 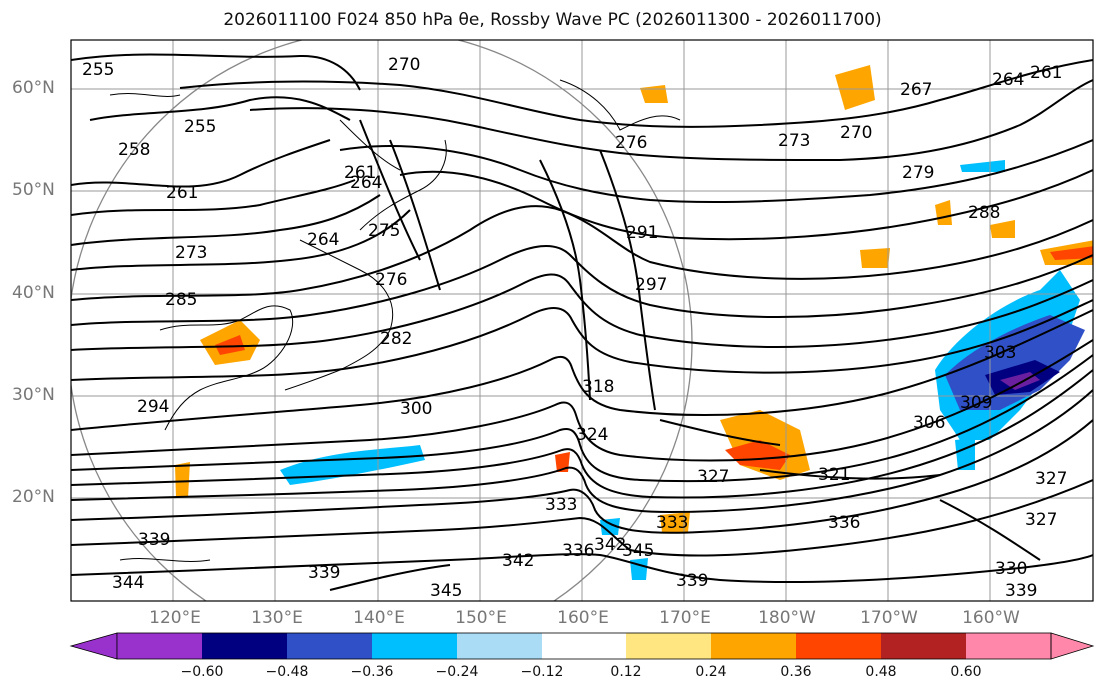 What do you see at coordinates (787, 618) in the screenshot?
I see `lon-label: 180°W` at bounding box center [787, 618].